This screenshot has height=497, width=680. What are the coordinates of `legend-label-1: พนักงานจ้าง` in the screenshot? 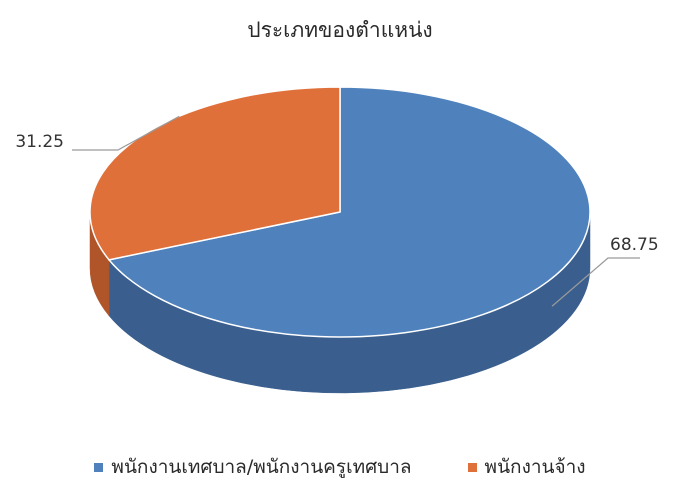 It's located at (535, 467).